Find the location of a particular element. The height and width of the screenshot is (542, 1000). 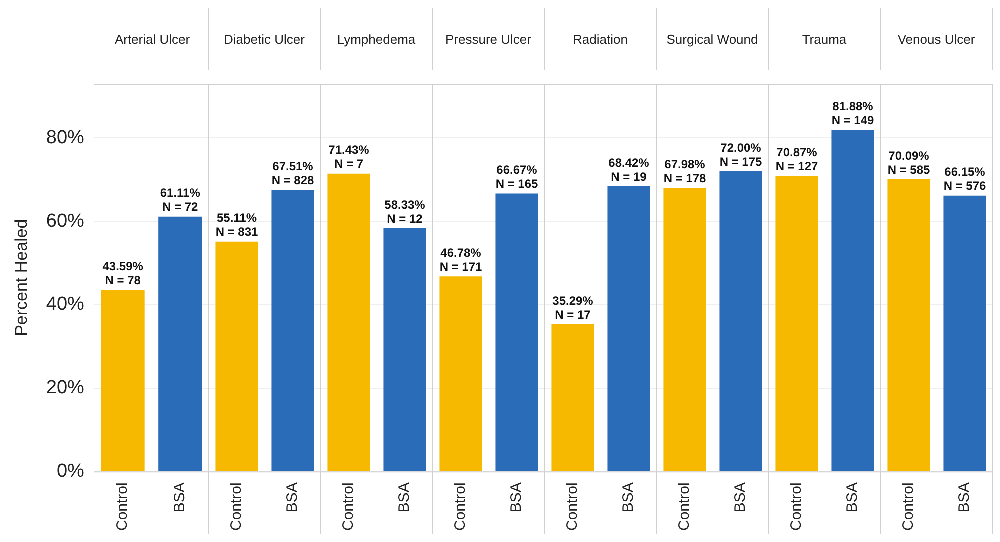

data-label: 71.43% N = 7 is located at coordinates (349, 157).